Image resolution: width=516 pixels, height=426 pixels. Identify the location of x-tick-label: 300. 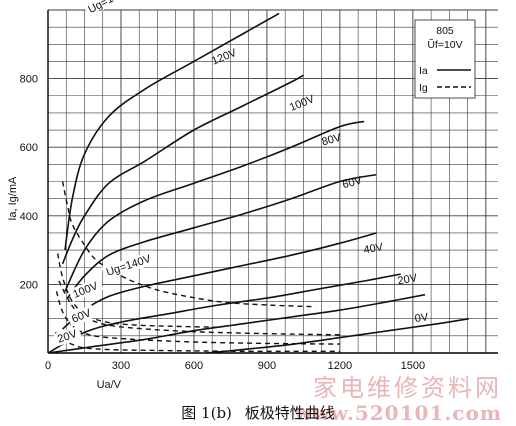
(121, 366).